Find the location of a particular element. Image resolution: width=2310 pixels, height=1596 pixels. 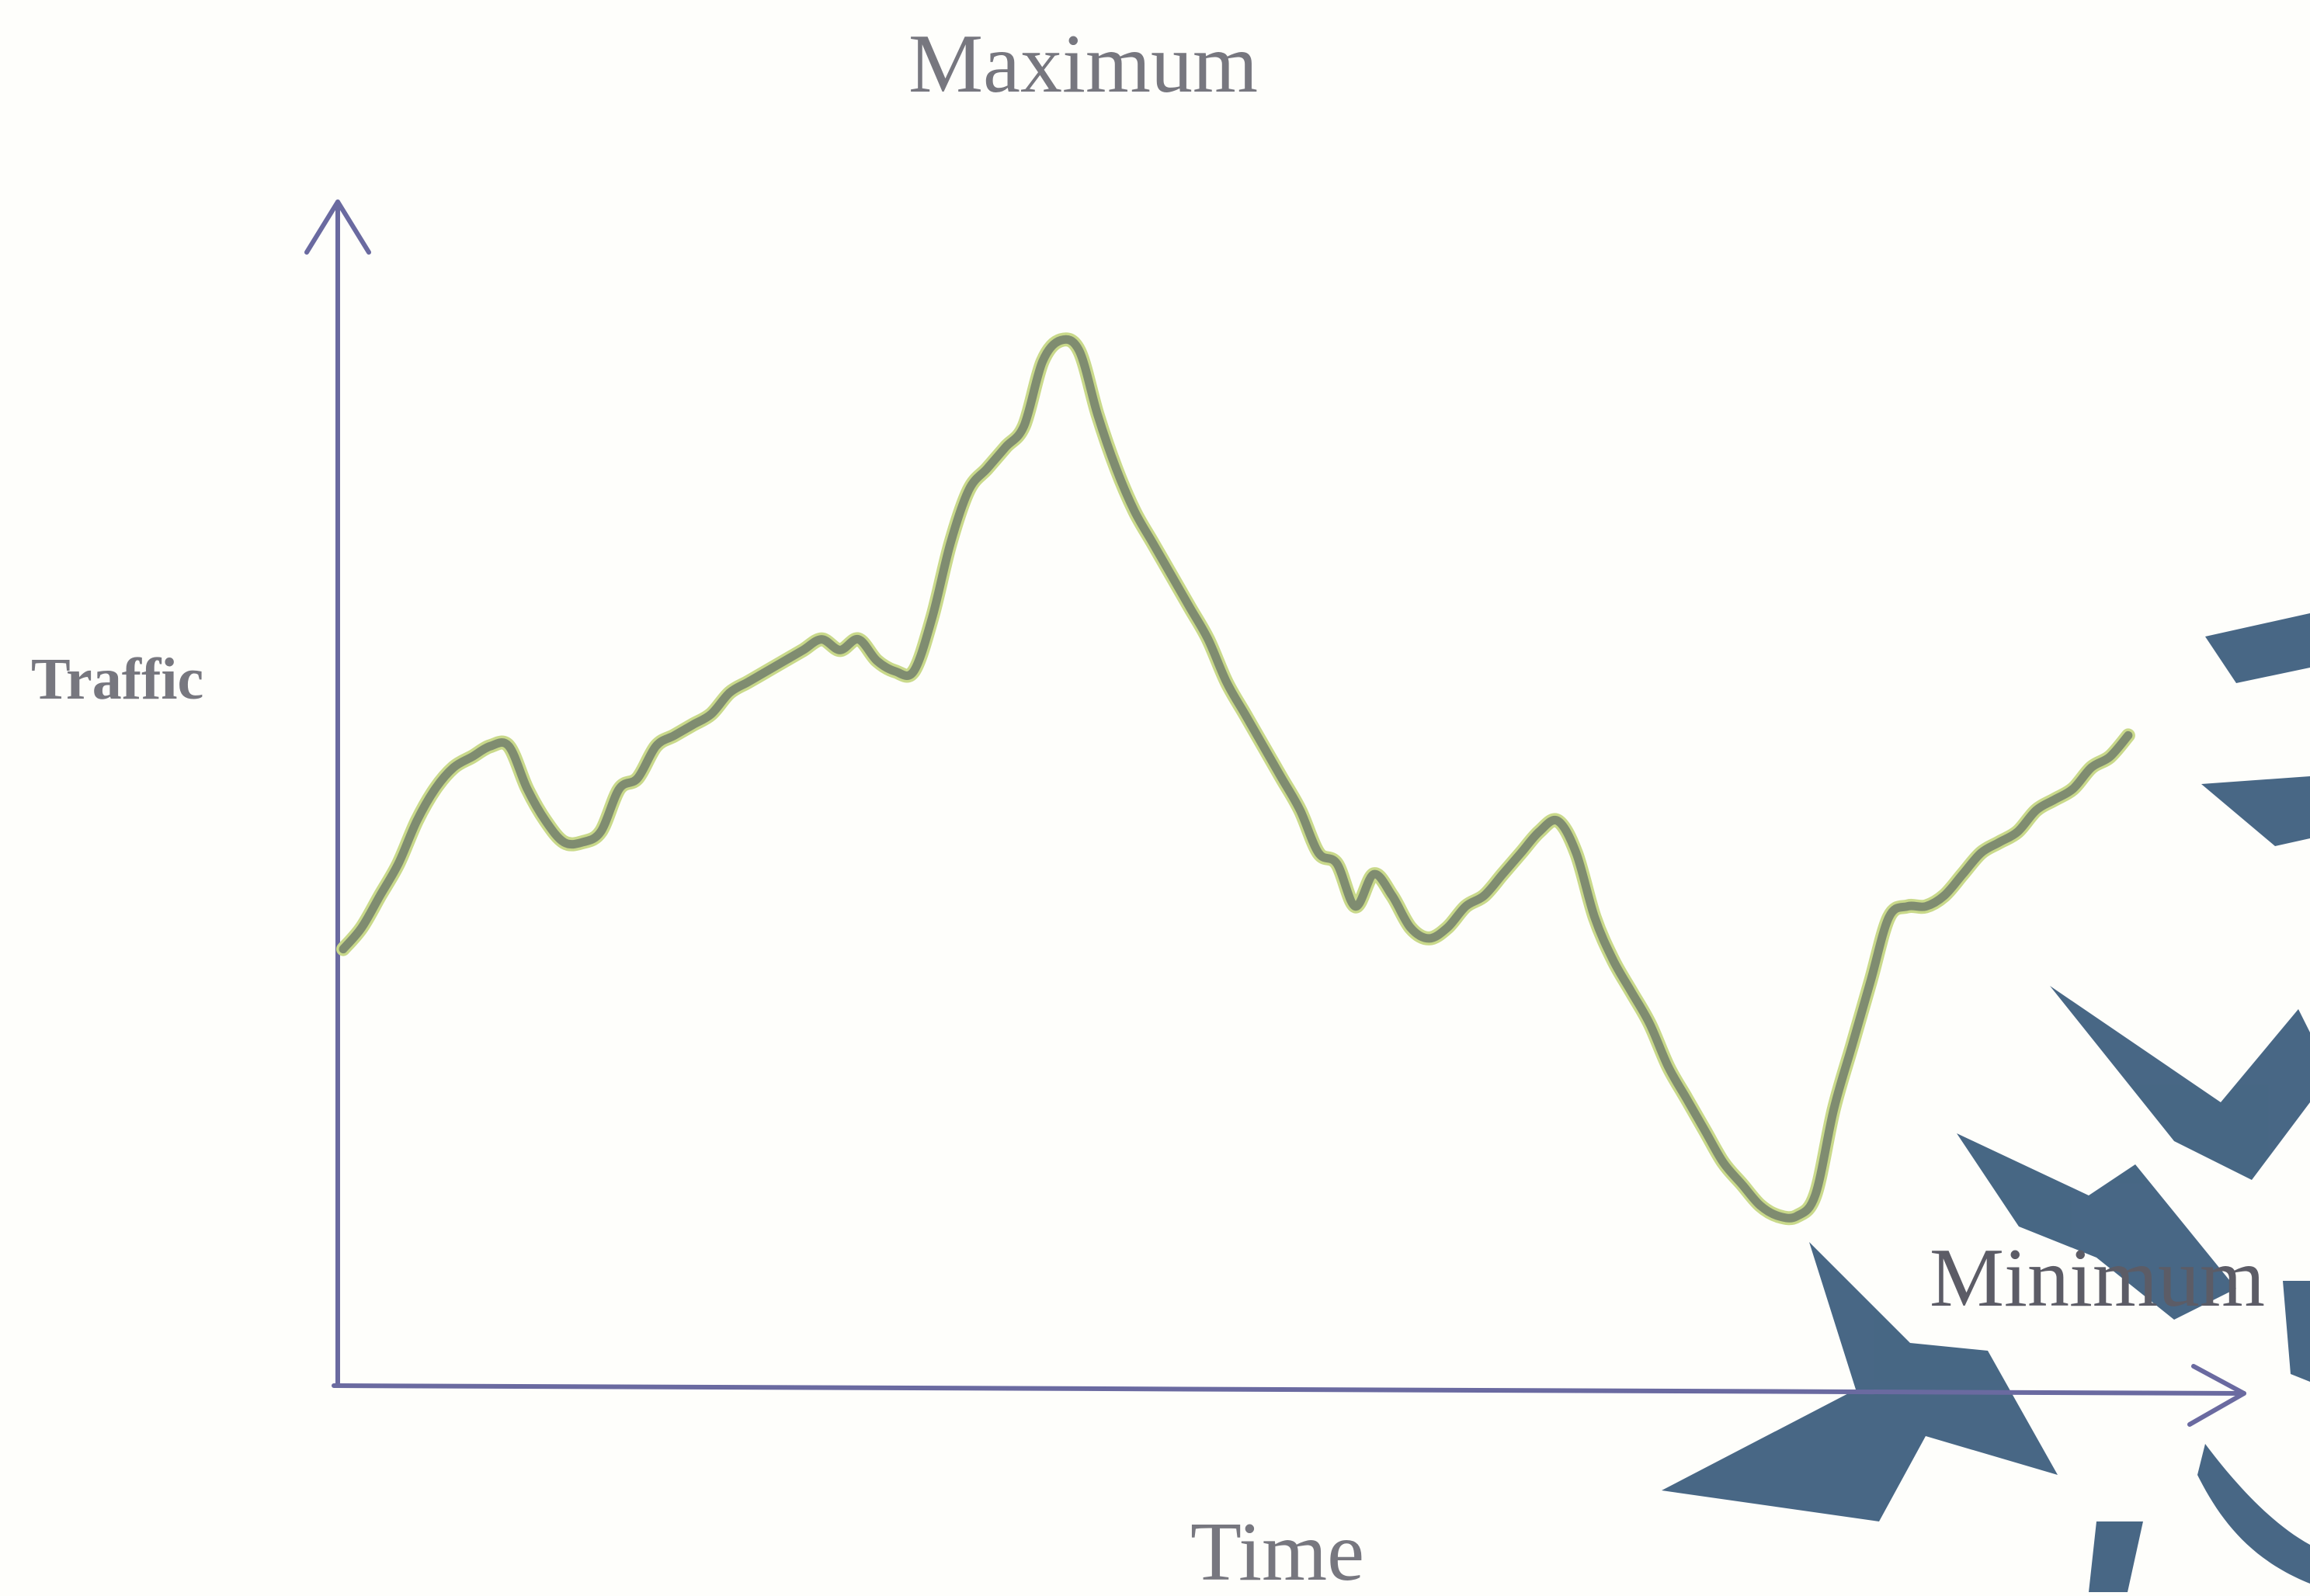

x-axis-line is located at coordinates (1289, 1389).